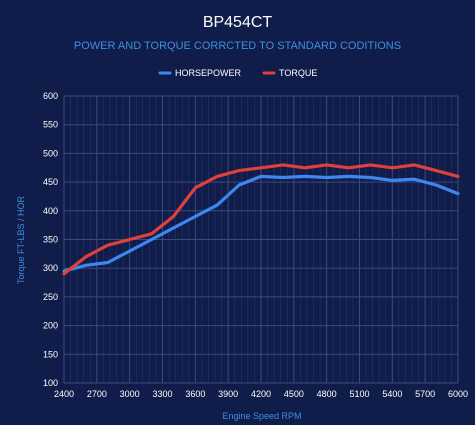  What do you see at coordinates (130, 394) in the screenshot?
I see `x-tick-label: 3000` at bounding box center [130, 394].